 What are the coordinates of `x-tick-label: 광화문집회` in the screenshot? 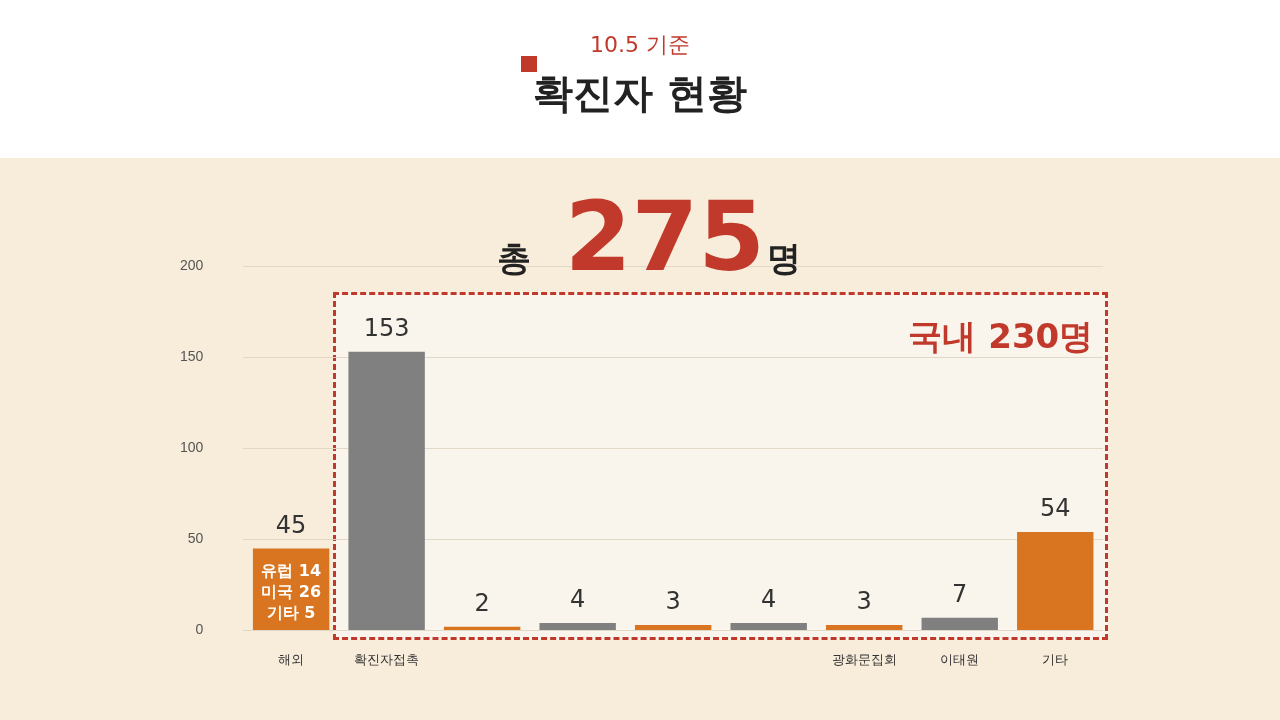 It's located at (864, 659).